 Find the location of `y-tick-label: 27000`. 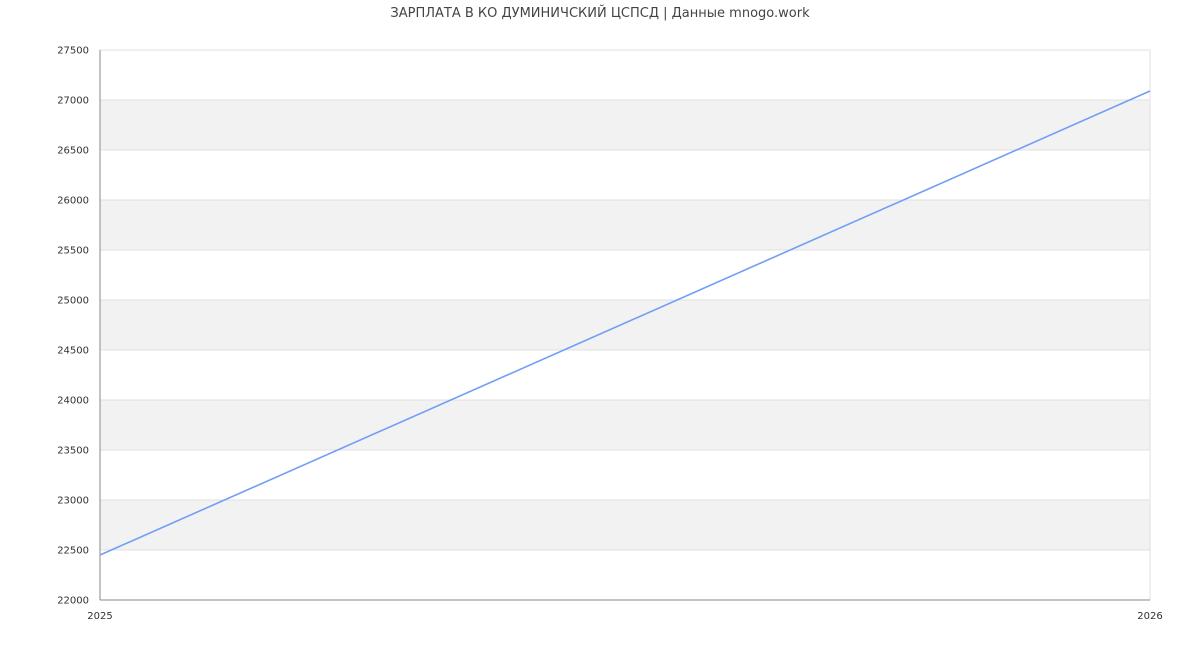

y-tick-label: 27000 is located at coordinates (73, 101).